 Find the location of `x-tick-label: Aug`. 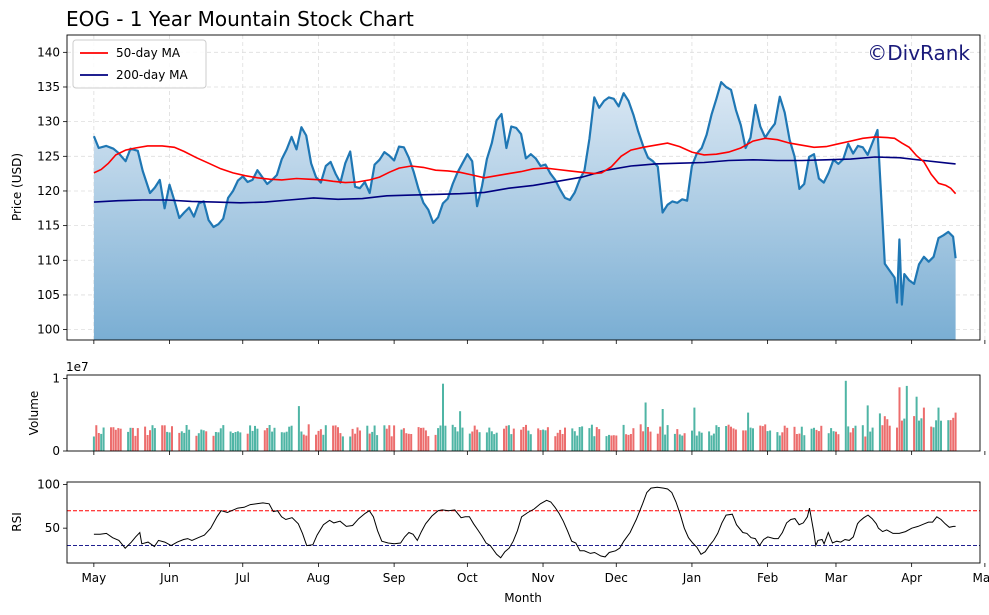

x-tick-label: Aug is located at coordinates (318, 578).